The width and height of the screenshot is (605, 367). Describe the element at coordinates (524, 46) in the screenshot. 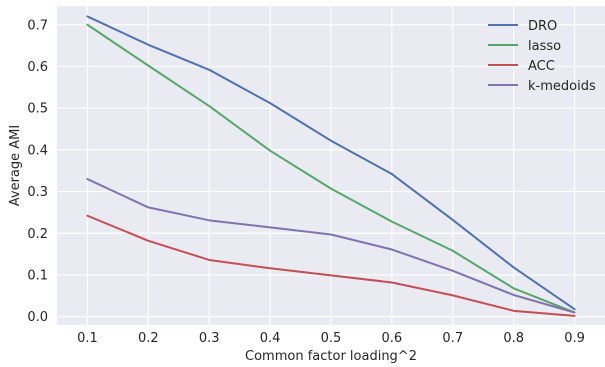

I see `legend-item: lasso` at that location.